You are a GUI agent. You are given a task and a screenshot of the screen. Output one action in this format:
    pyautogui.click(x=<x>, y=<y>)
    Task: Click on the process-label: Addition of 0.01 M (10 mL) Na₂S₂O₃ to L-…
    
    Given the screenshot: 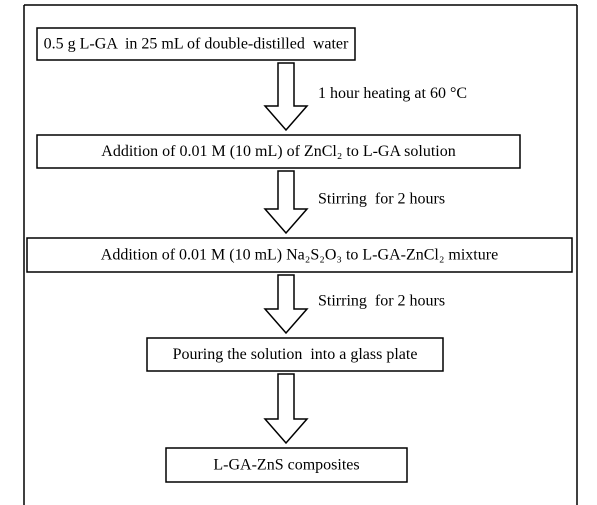 What is the action you would take?
    pyautogui.click(x=299, y=255)
    